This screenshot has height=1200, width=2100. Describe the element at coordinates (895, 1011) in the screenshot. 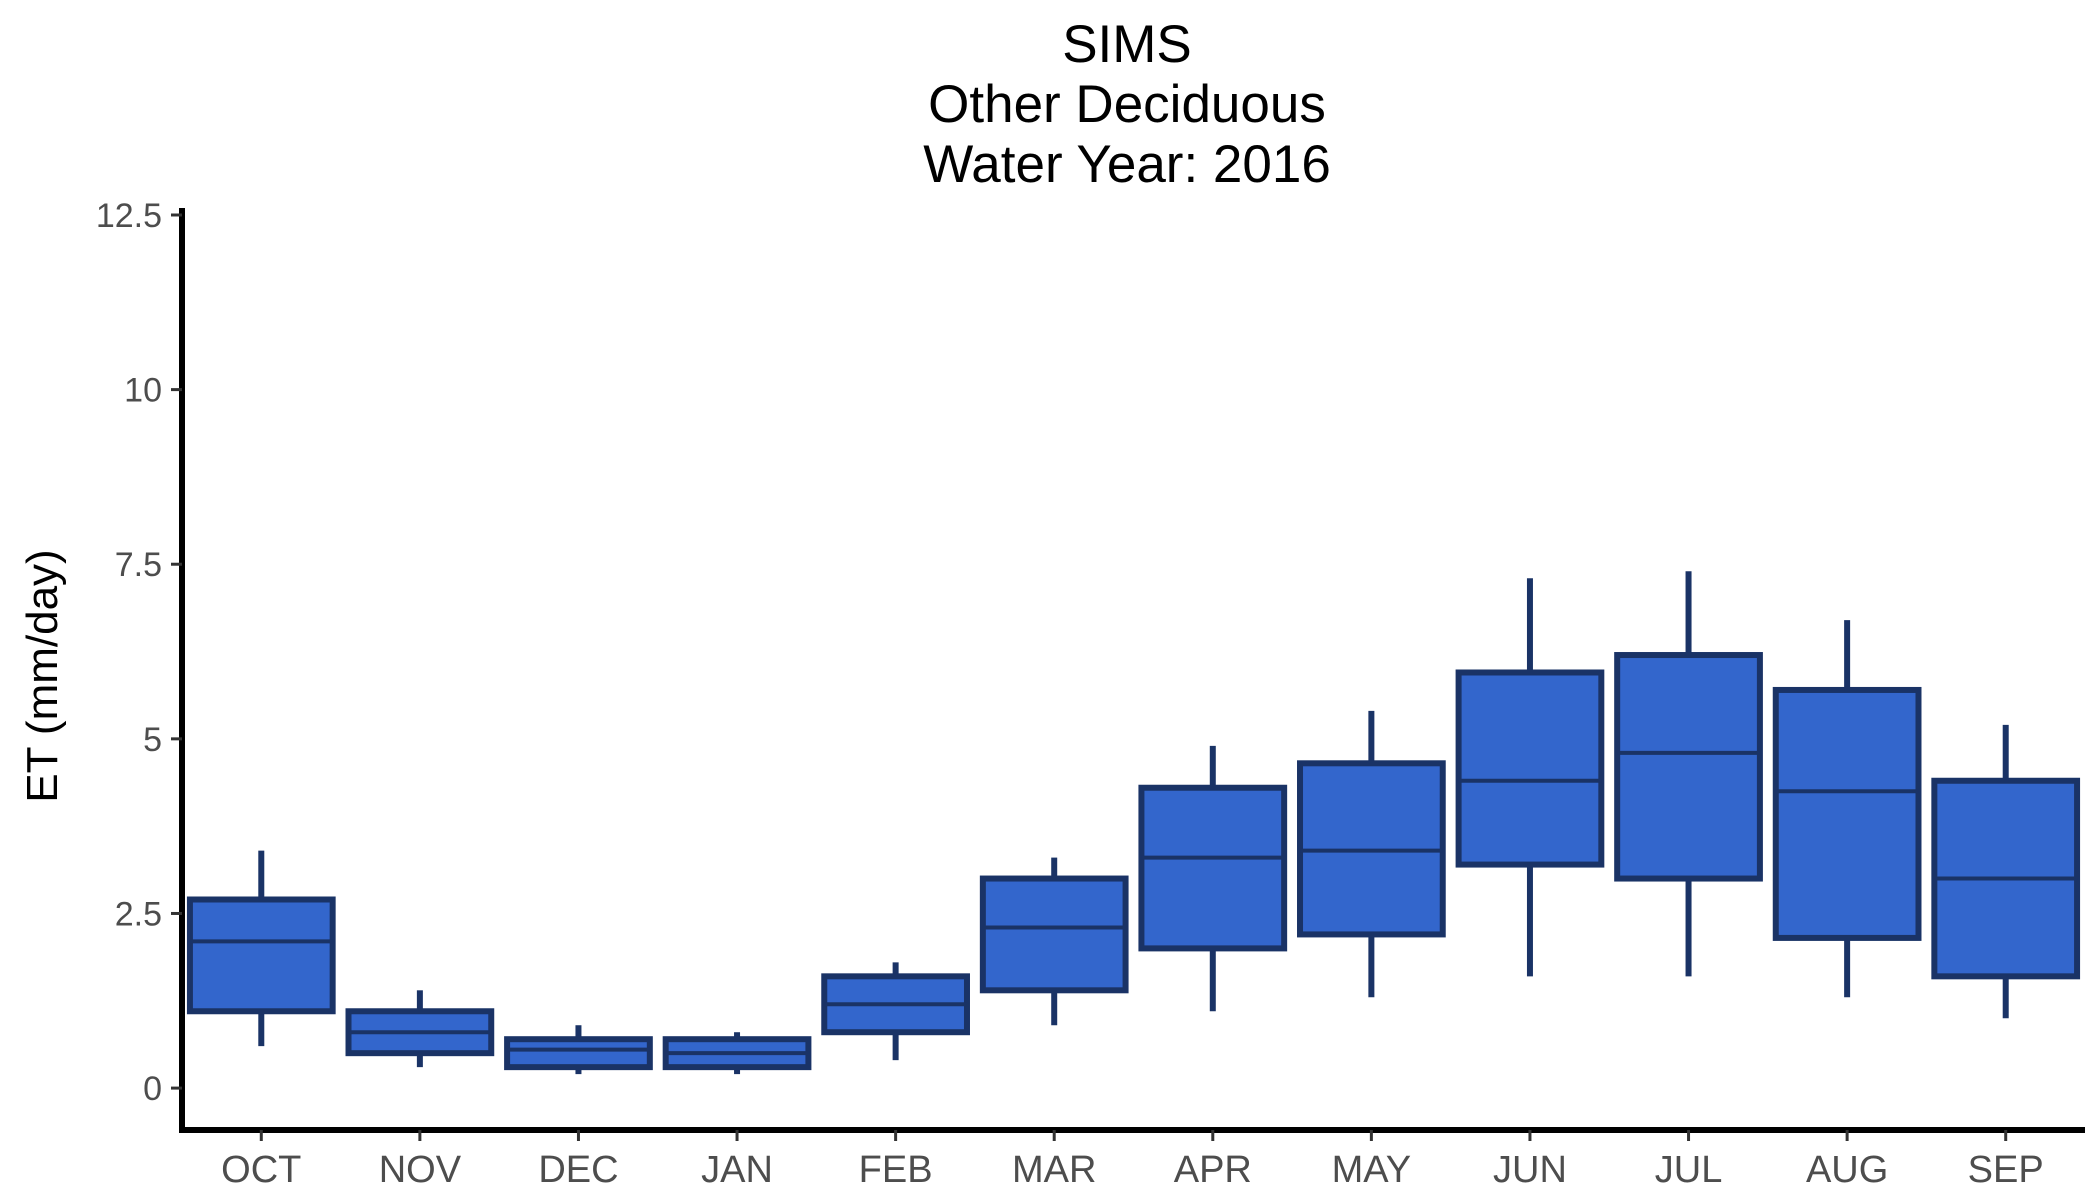

I see `box-feb` at that location.